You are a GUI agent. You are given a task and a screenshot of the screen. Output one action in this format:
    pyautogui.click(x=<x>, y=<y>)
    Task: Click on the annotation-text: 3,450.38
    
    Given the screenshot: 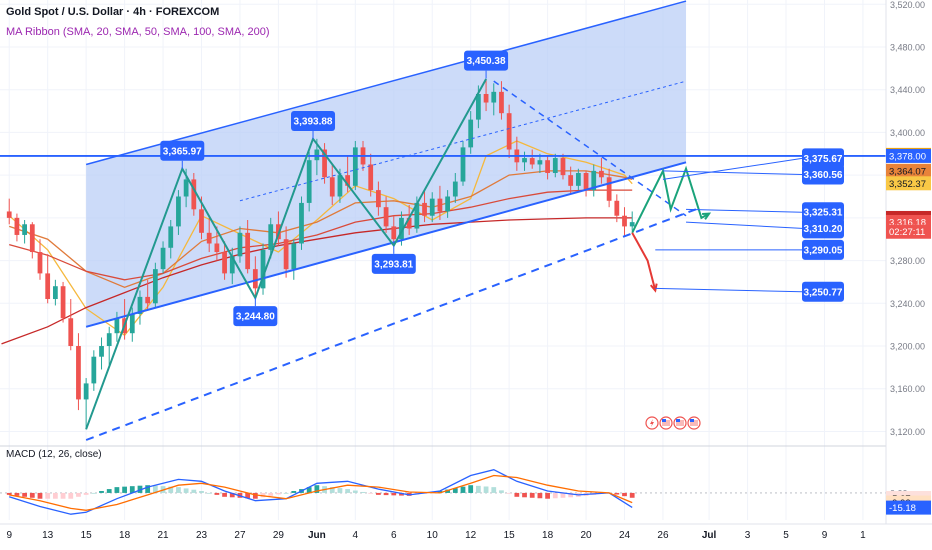 What is the action you would take?
    pyautogui.click(x=486, y=61)
    